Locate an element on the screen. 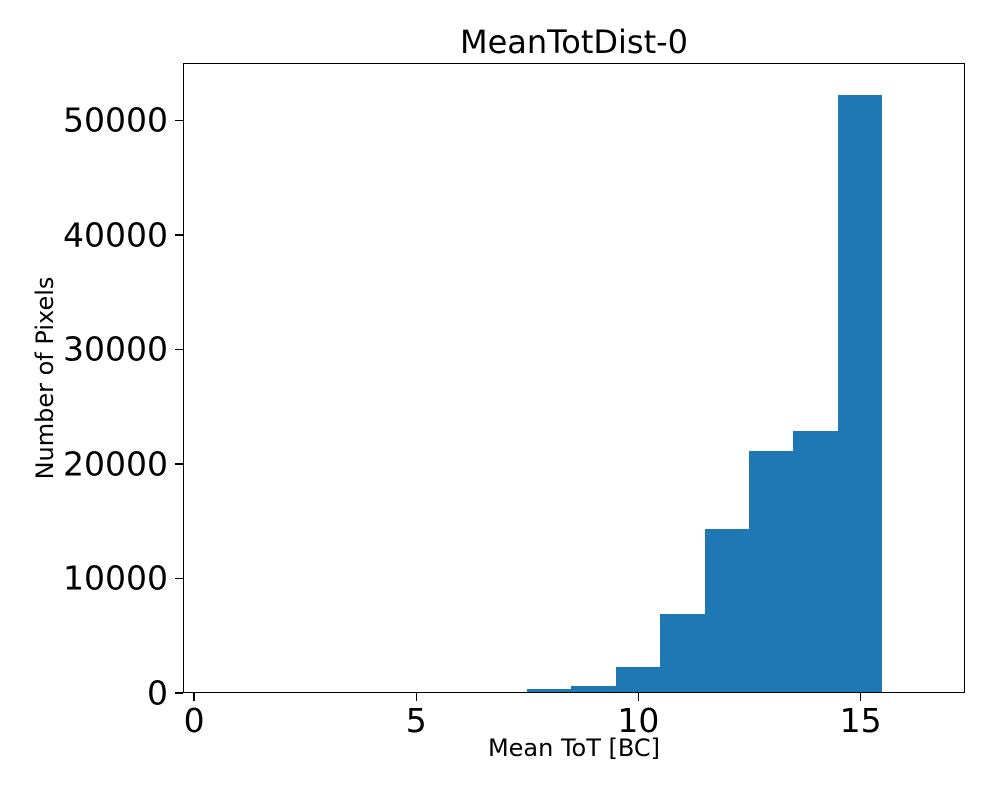  x-axis-label: Mean ToT [BC] is located at coordinates (574, 748).